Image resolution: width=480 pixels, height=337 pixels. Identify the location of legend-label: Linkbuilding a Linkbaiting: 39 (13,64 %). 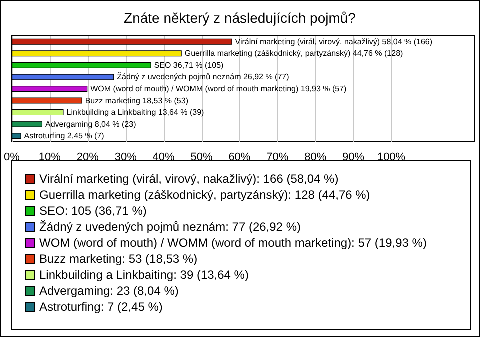
(144, 275).